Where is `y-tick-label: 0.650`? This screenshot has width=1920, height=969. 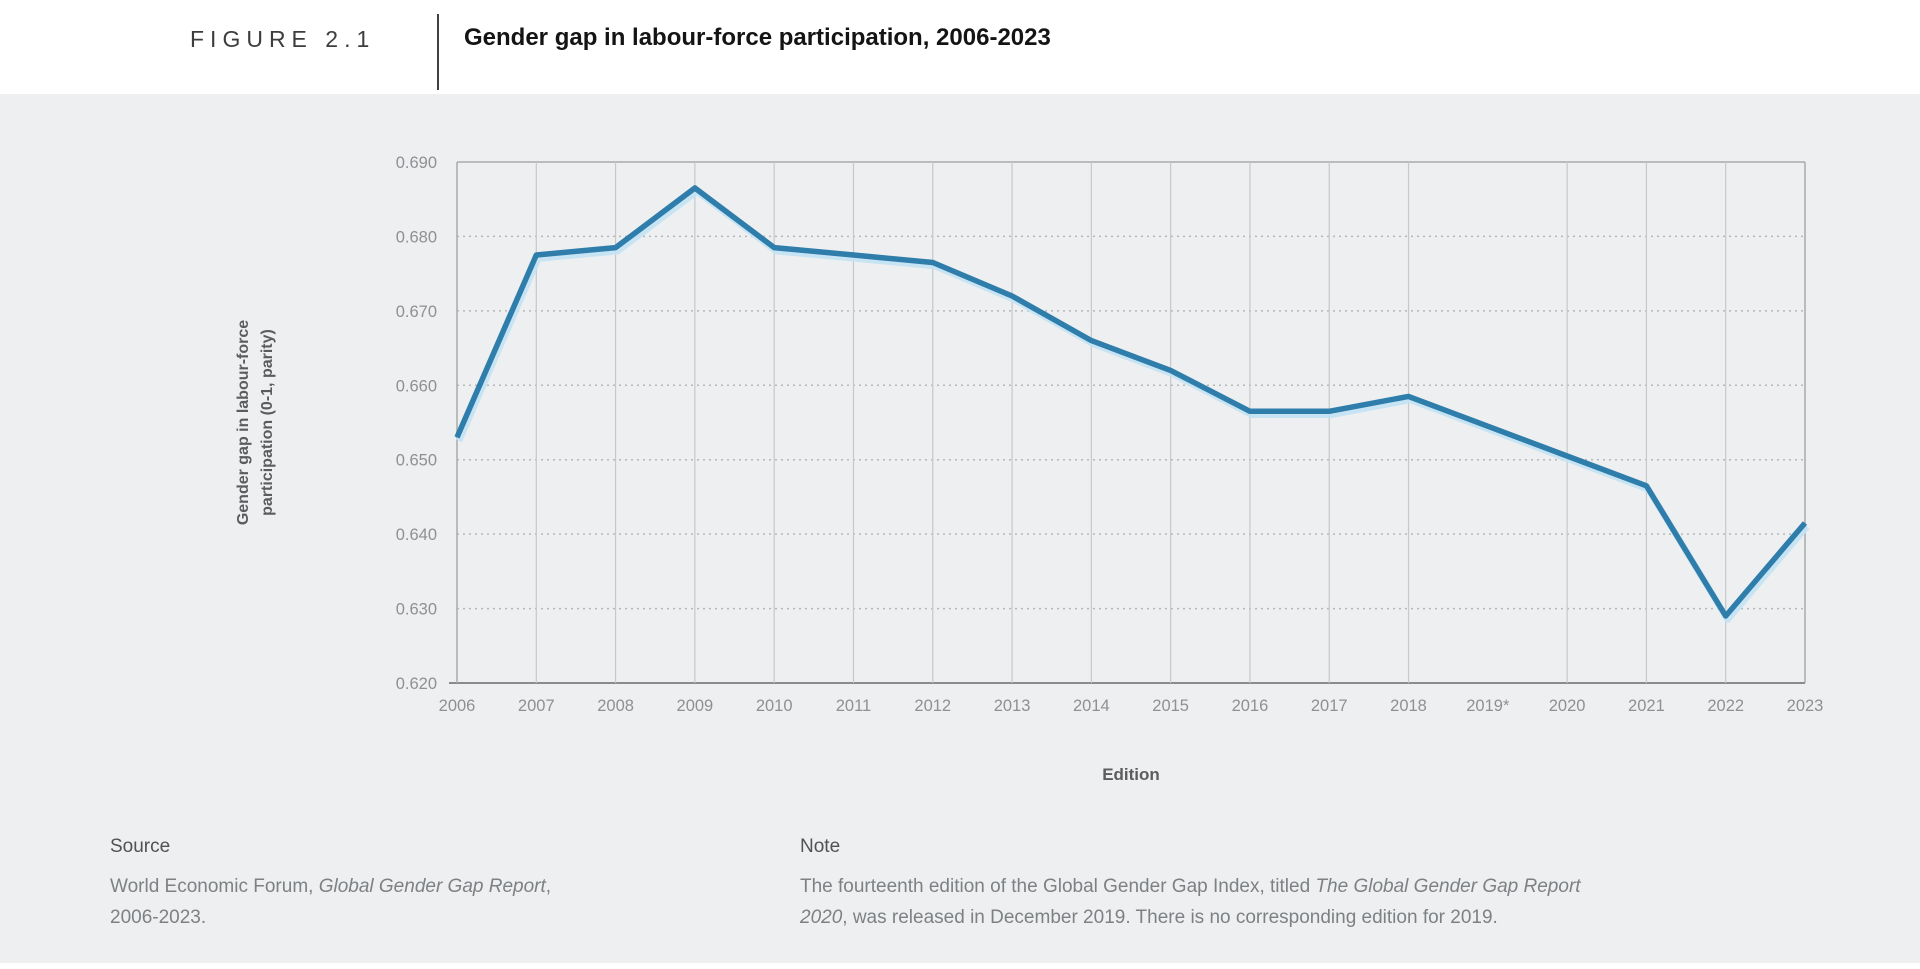
y-tick-label: 0.650 is located at coordinates (416, 461).